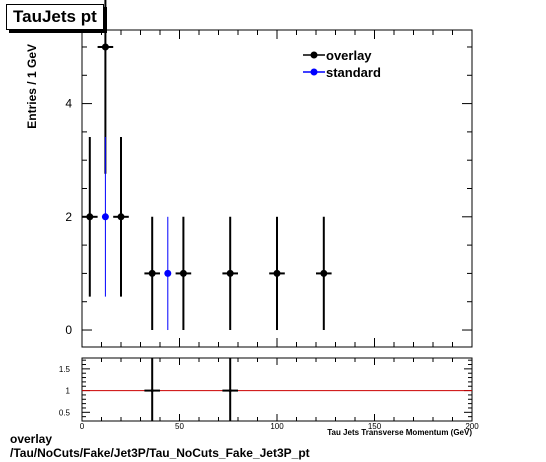 This screenshot has height=462, width=546. I want to click on legend-label: standard, so click(353, 72).